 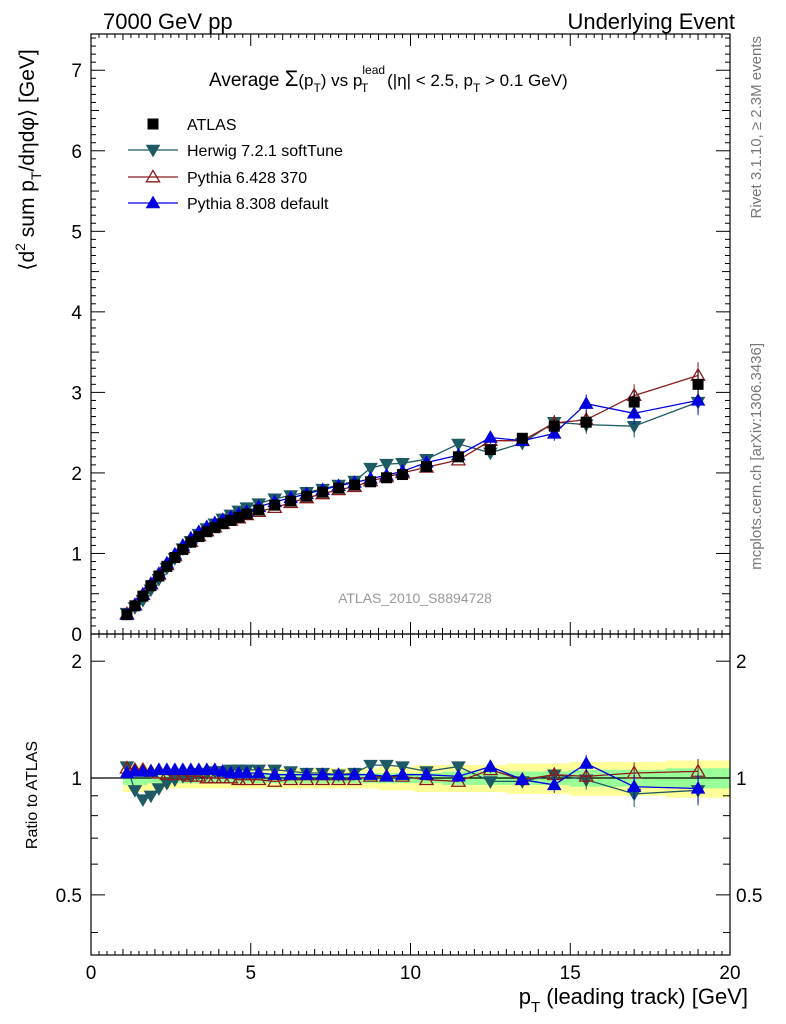 I want to click on y-tick-label: 4, so click(x=76, y=313).